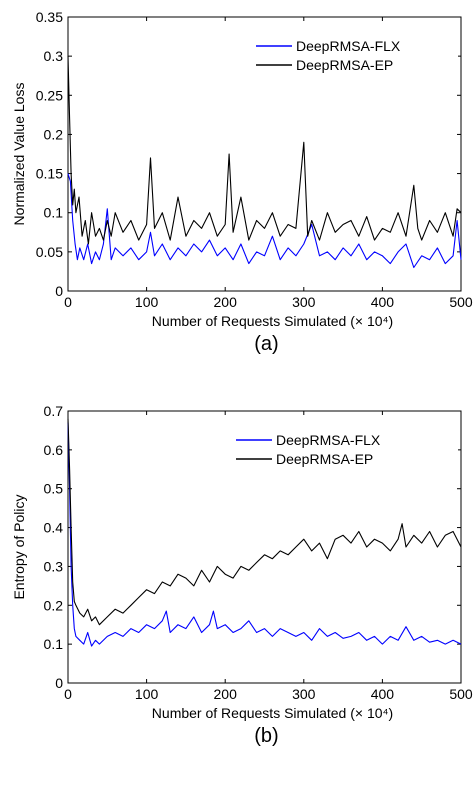 Image resolution: width=476 pixels, height=790 pixels. I want to click on y-tick-label: 0.05, so click(49, 252).